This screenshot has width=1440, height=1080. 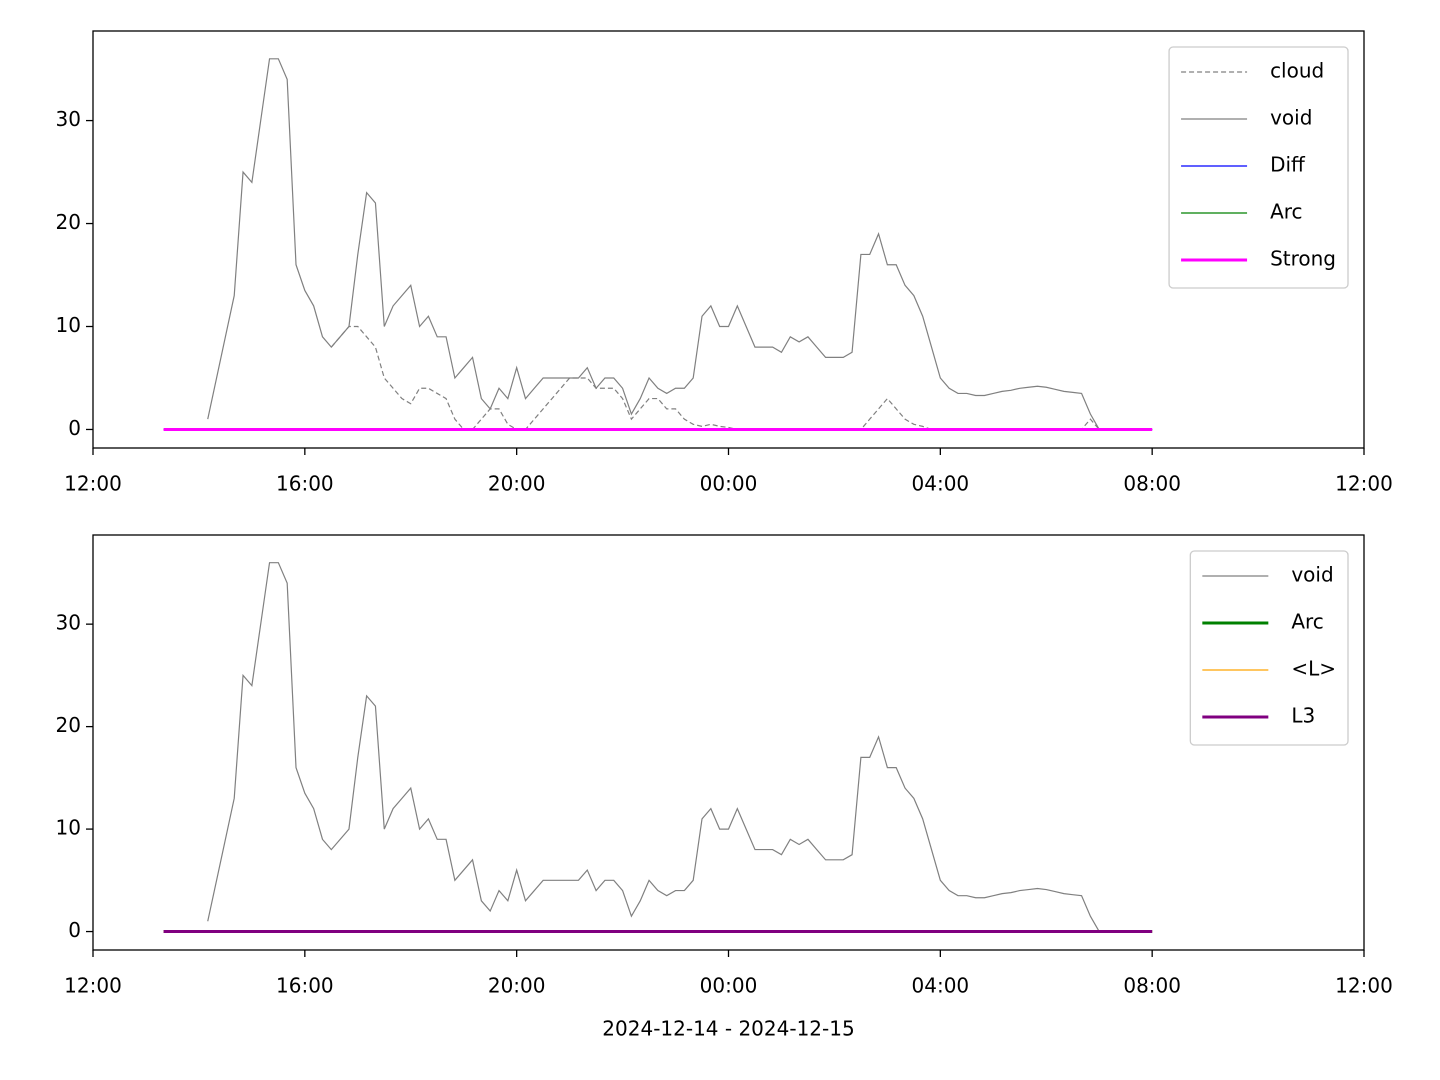 What do you see at coordinates (1303, 259) in the screenshot?
I see `legend-label: Strong` at bounding box center [1303, 259].